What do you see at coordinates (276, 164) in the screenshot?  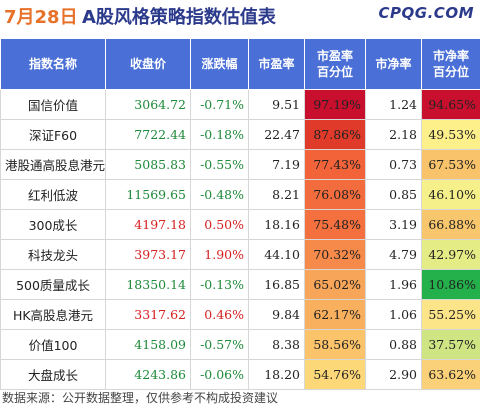 I see `cell-pe: 7.19` at bounding box center [276, 164].